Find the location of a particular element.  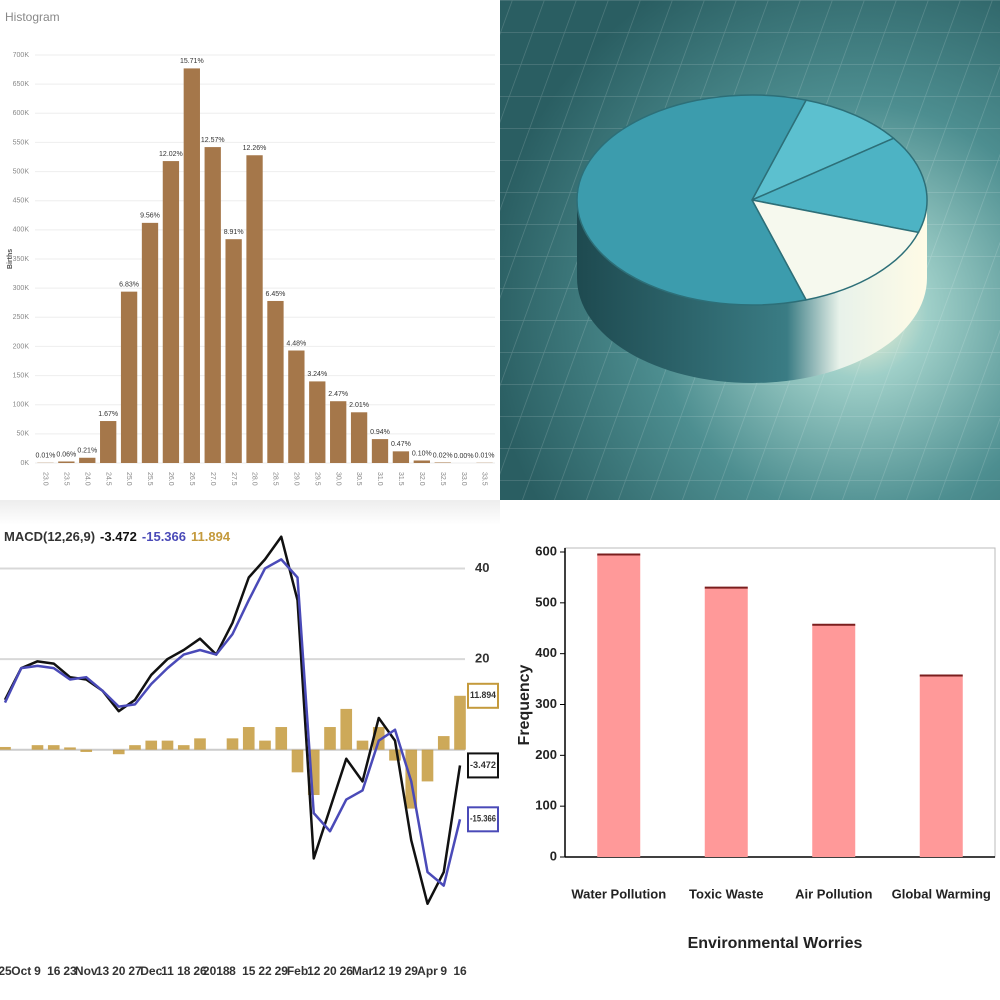

bar-label: 0.02% is located at coordinates (443, 455).